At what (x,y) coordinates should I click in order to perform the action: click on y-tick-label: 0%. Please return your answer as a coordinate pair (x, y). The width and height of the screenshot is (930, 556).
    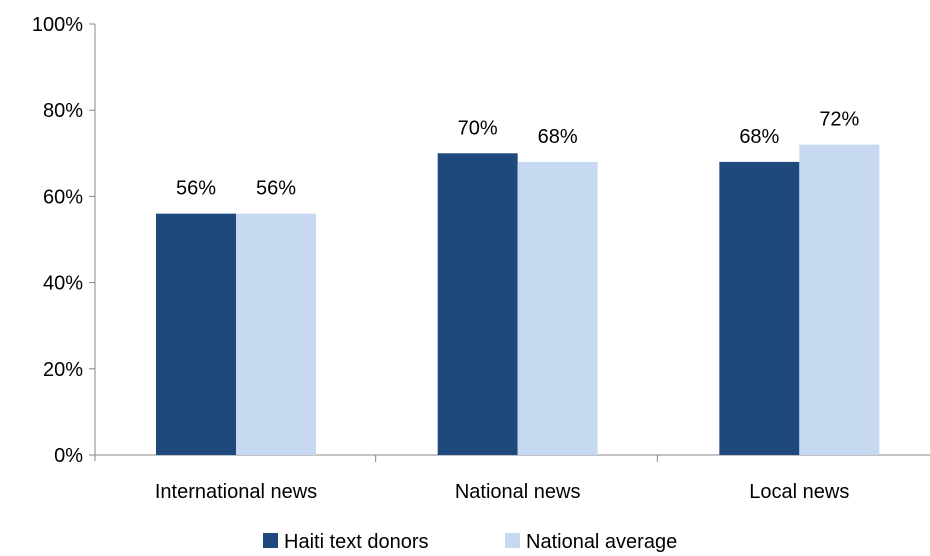
    Looking at the image, I should click on (68, 456).